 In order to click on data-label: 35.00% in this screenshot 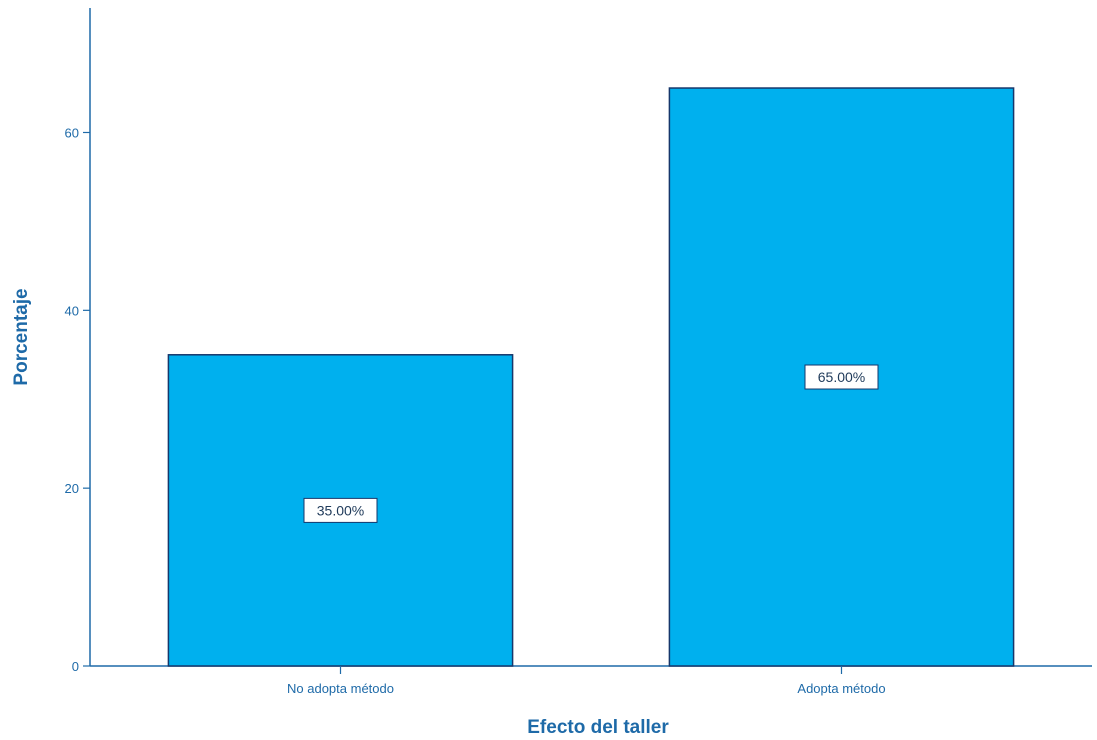, I will do `click(340, 510)`.